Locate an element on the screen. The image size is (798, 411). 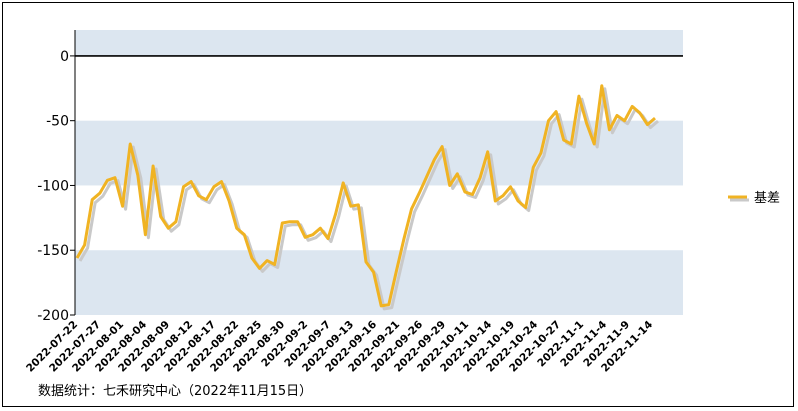
y-tick-label-0: 0 is located at coordinates (64, 57).